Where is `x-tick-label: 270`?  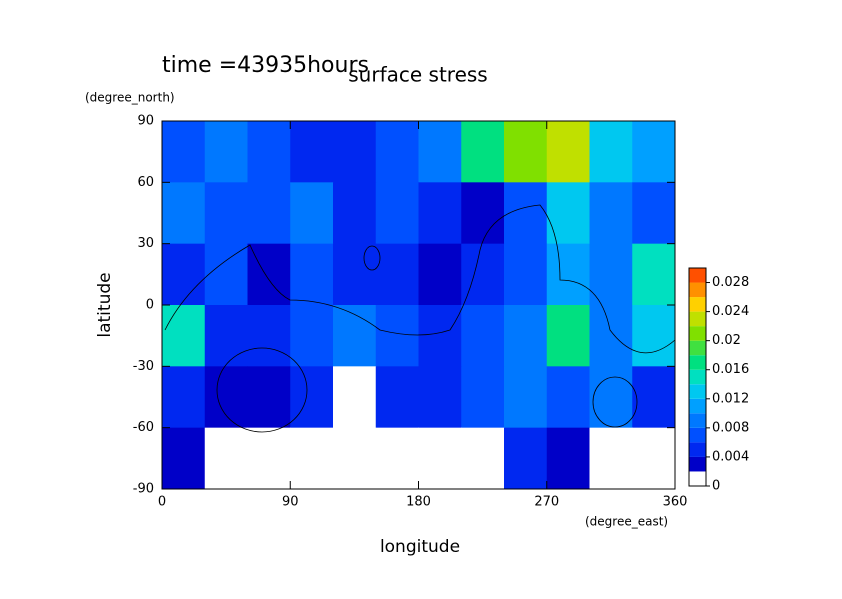 x-tick-label: 270 is located at coordinates (546, 502).